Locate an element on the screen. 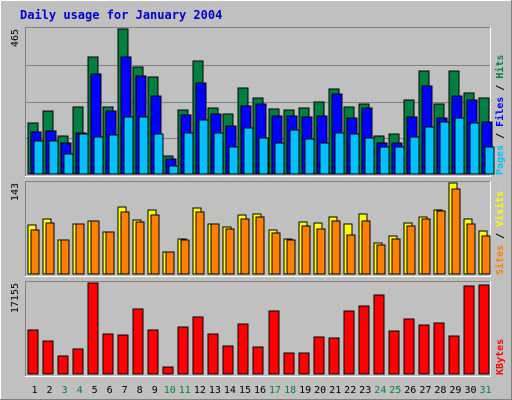 The width and height of the screenshot is (512, 400). panel-kbytes-legend: KBytes is located at coordinates (500, 357).